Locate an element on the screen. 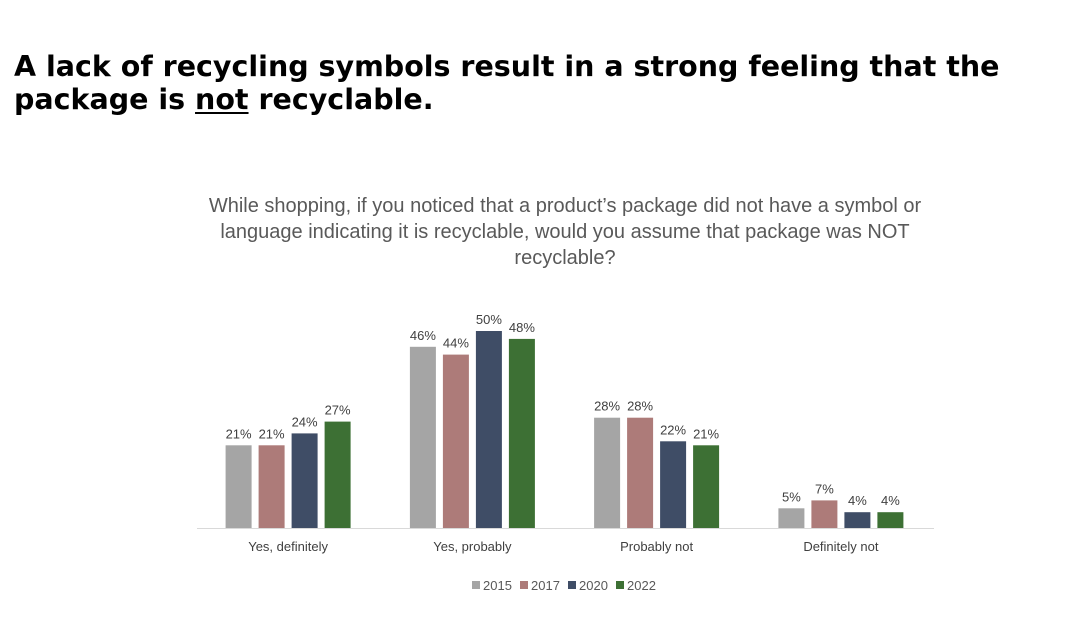 The height and width of the screenshot is (639, 1080). data-label-2020-0: 24% is located at coordinates (305, 421).